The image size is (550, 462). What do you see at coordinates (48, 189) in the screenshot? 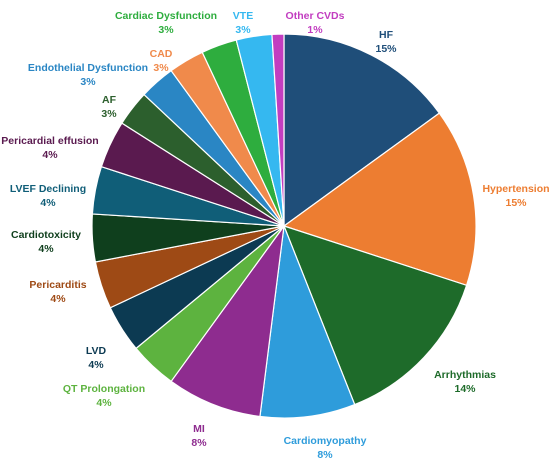
I see `slice-label: LVEF Declining` at bounding box center [48, 189].